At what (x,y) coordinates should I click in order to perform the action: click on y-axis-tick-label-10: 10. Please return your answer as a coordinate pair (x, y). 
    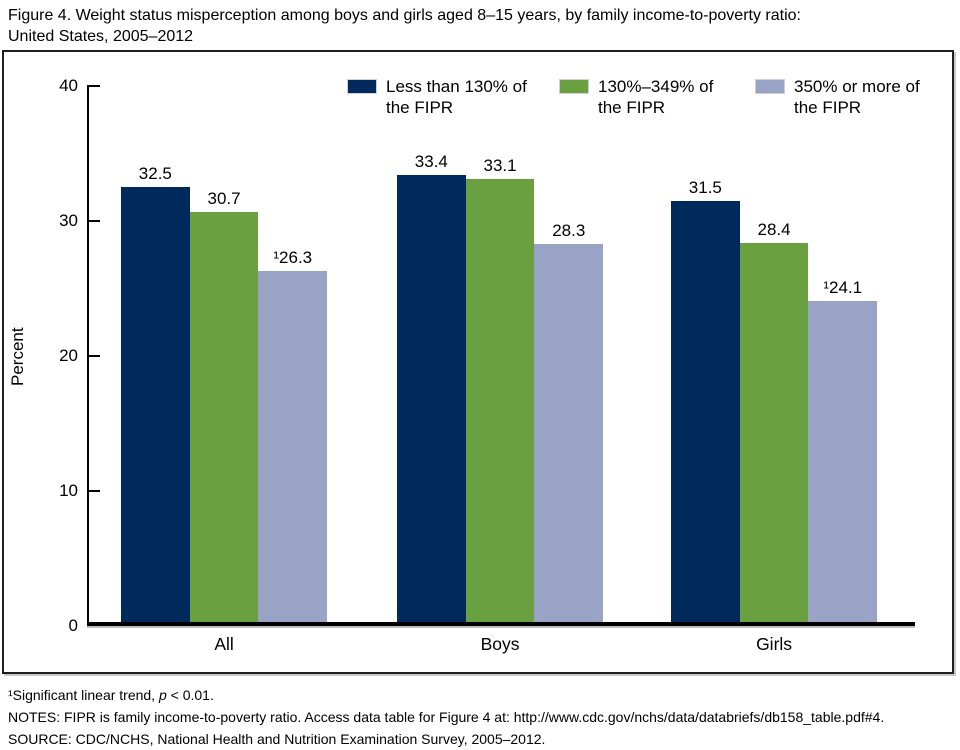
    Looking at the image, I should click on (68, 490).